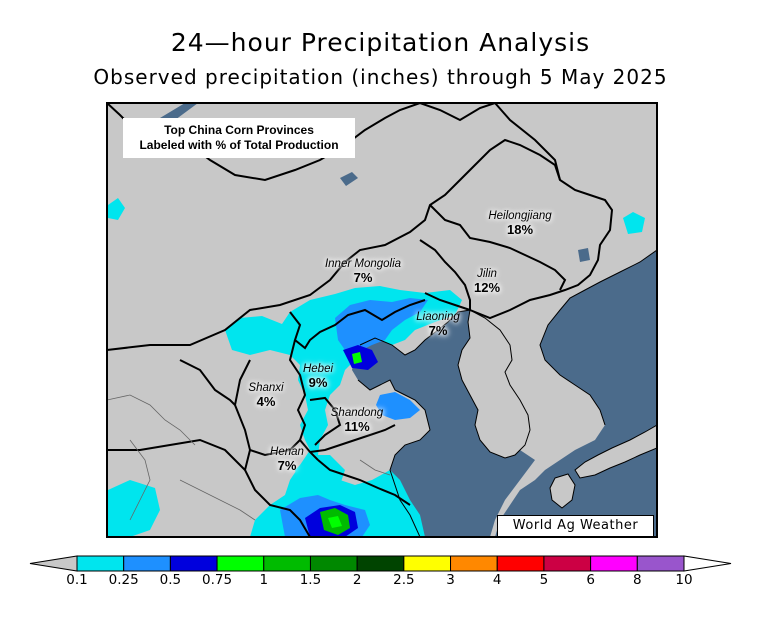  Describe the element at coordinates (53, 563) in the screenshot. I see `colorbar-arrow-left` at that location.